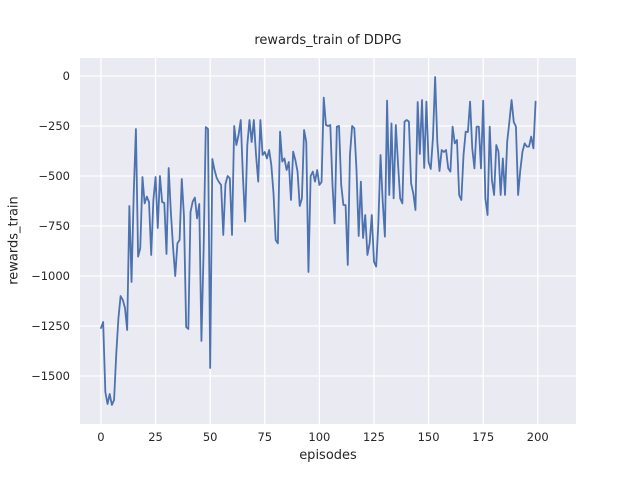 This screenshot has width=640, height=480. Describe the element at coordinates (14, 240) in the screenshot. I see `y-axis-label: rewards_train` at that location.